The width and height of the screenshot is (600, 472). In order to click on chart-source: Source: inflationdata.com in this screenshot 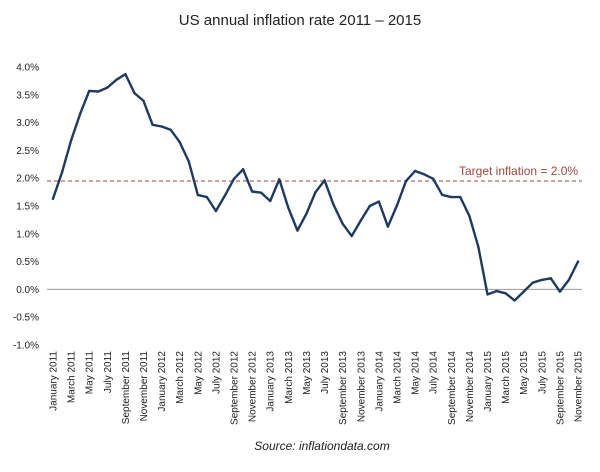, I will do `click(321, 446)`.